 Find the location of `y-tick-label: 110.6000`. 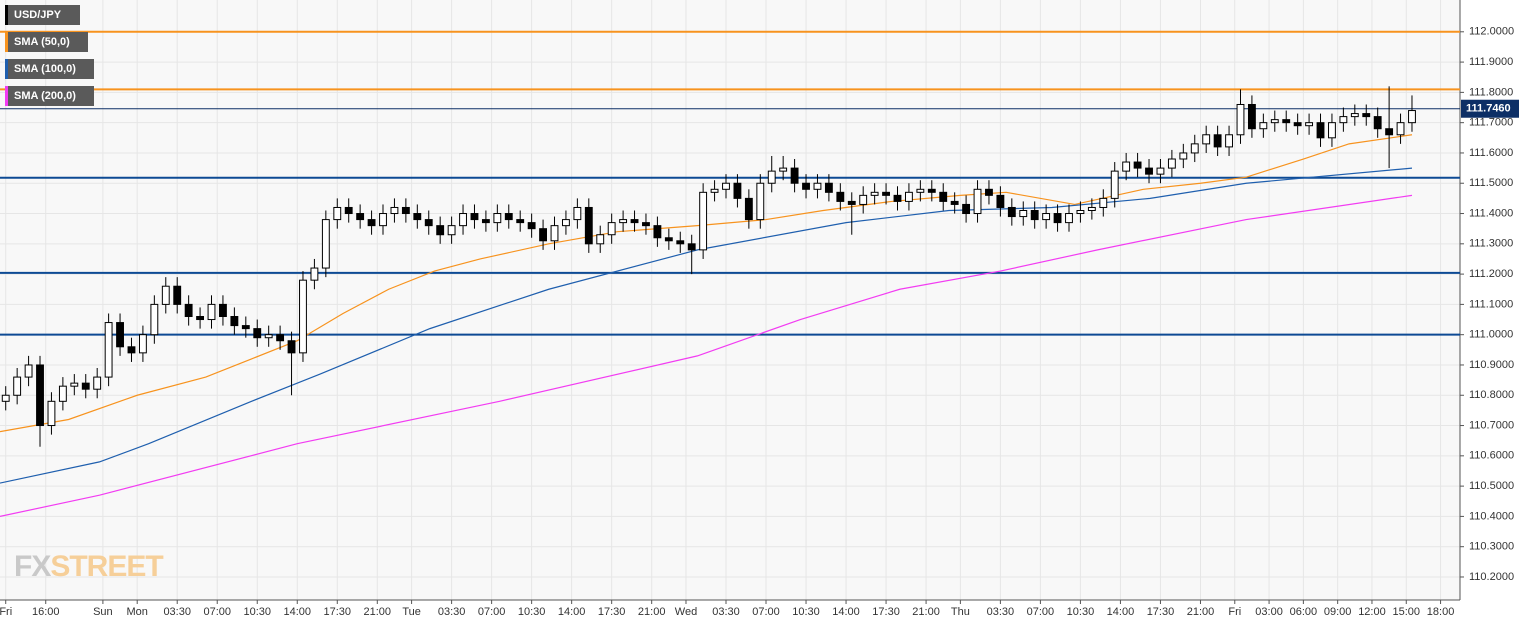

y-tick-label: 110.6000 is located at coordinates (1491, 456).